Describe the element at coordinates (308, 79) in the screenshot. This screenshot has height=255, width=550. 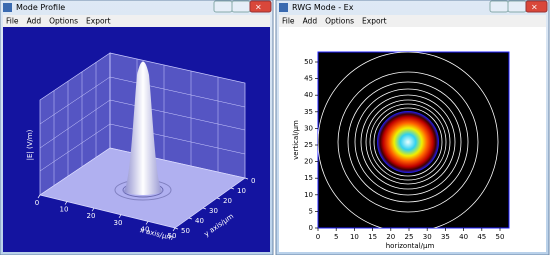
I see `y-tick-label: 45` at that location.